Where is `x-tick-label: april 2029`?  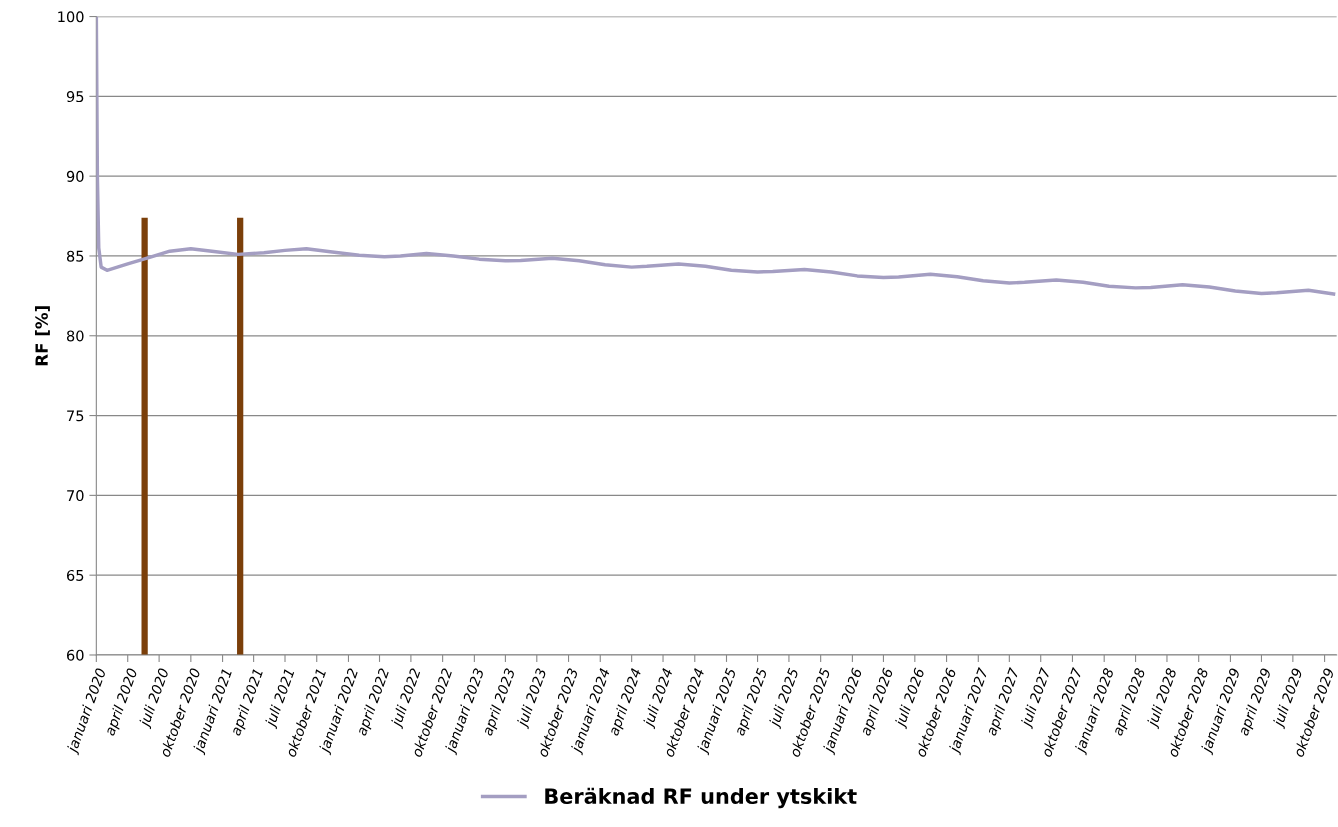 x-tick-label: april 2029 is located at coordinates (1256, 702).